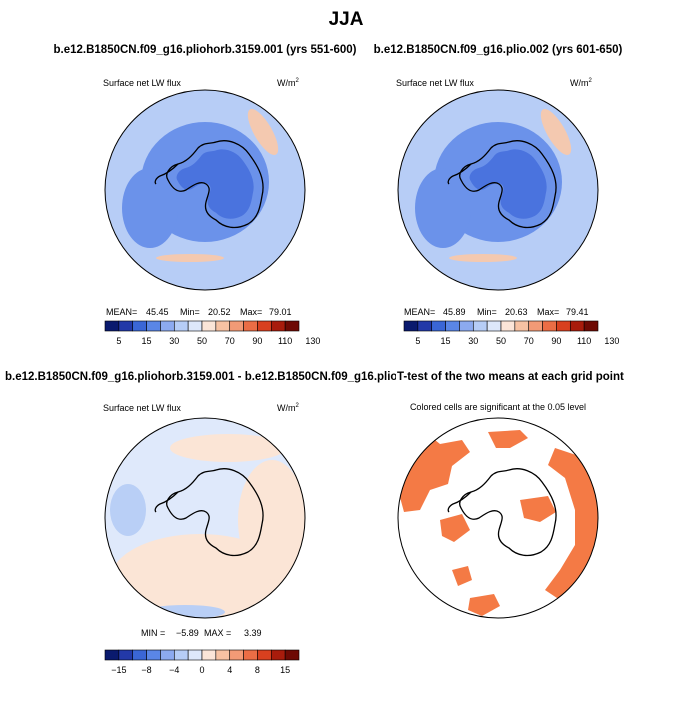 The image size is (692, 702). Describe the element at coordinates (187, 633) in the screenshot. I see `panel-3-min-value: −5.89` at that location.